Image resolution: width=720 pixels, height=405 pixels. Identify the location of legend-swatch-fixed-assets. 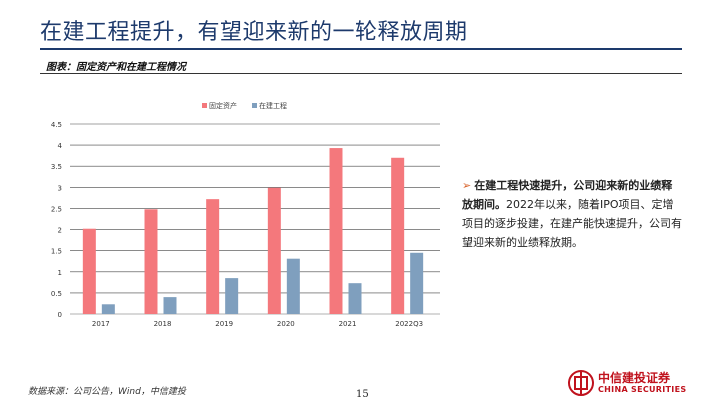
(204, 105).